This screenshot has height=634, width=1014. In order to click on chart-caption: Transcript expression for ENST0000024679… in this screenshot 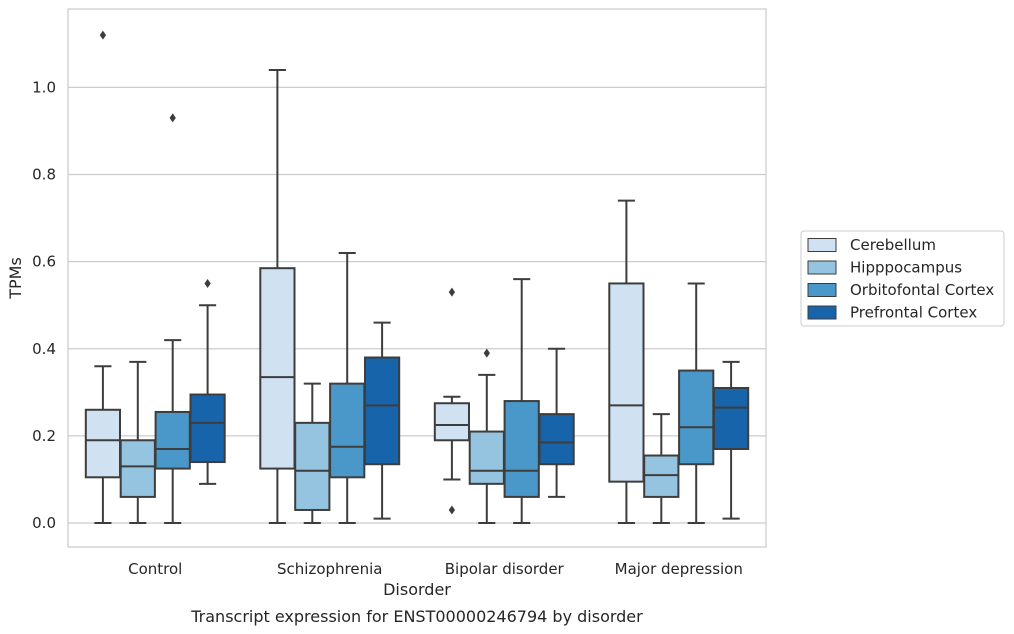, I will do `click(416, 616)`.